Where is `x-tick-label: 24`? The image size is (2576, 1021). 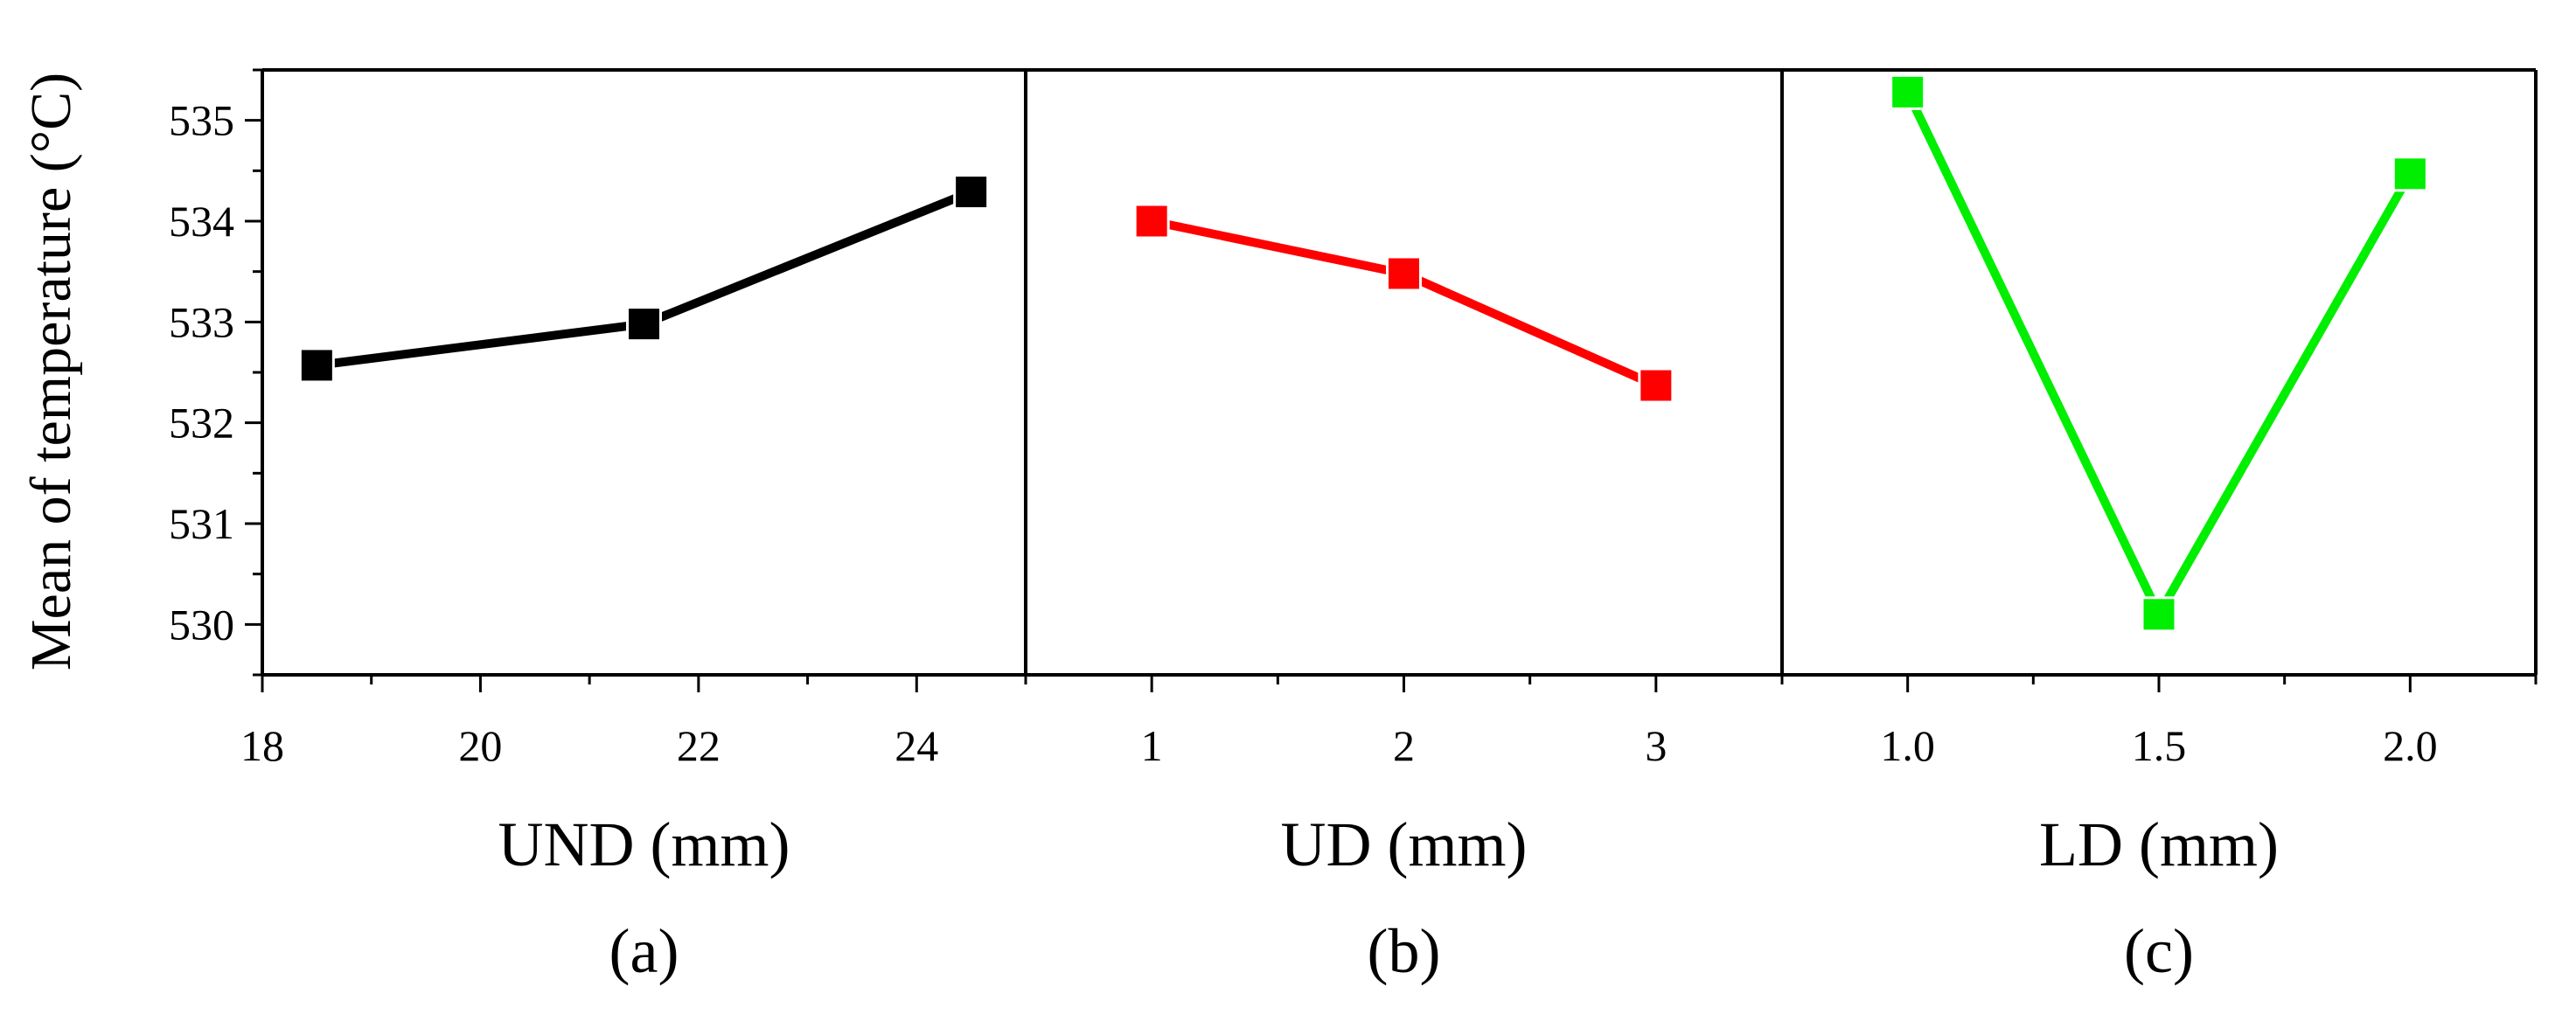 x-tick-label: 24 is located at coordinates (916, 745).